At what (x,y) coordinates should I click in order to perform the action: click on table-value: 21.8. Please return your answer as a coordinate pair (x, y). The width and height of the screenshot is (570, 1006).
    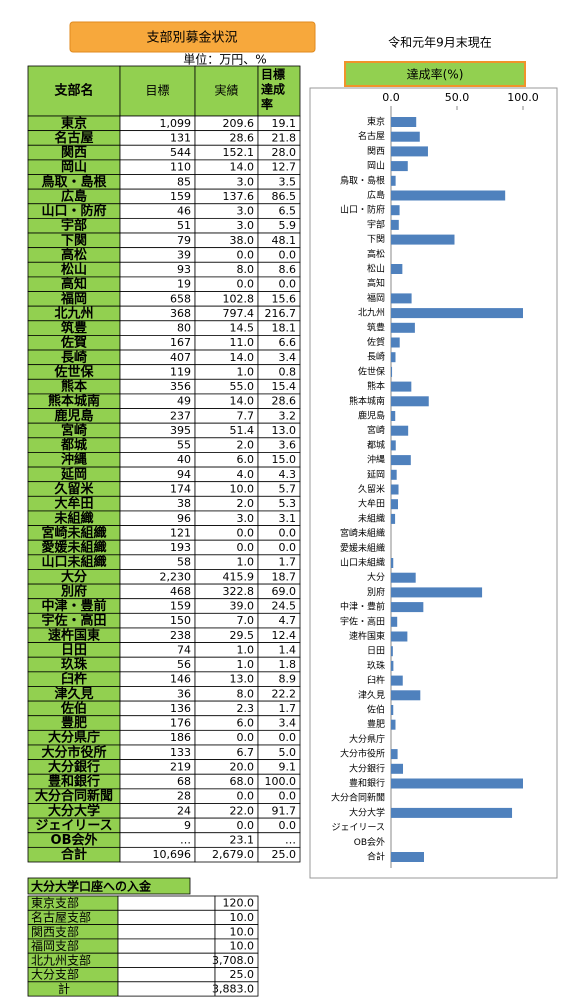
    Looking at the image, I should click on (284, 137).